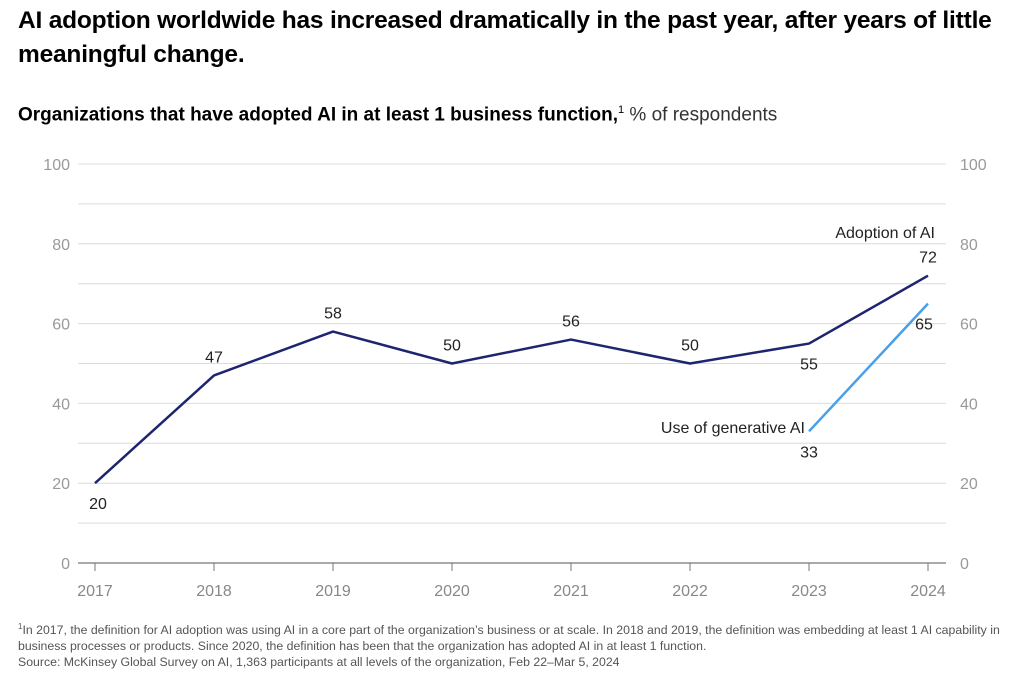 Image resolution: width=1024 pixels, height=683 pixels. What do you see at coordinates (95, 591) in the screenshot?
I see `x-tick-label: 2017` at bounding box center [95, 591].